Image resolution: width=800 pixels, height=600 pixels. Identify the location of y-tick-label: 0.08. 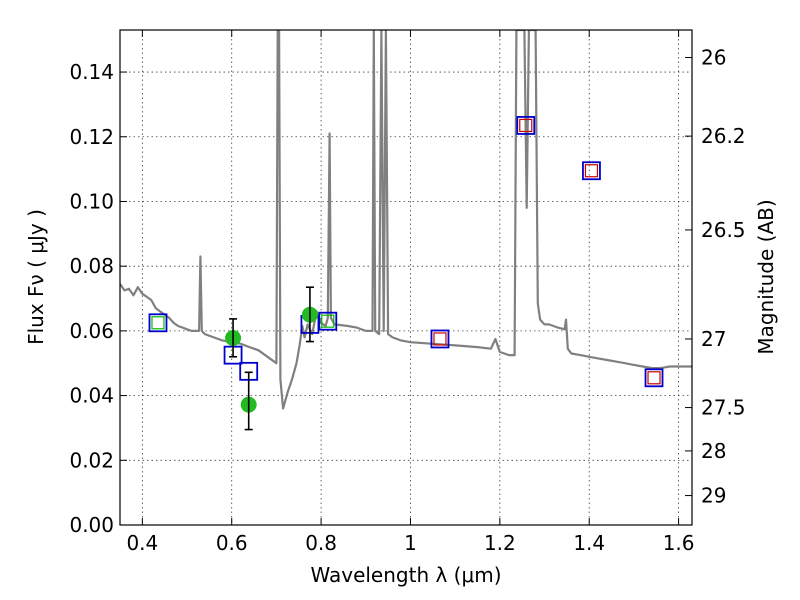
(91, 266).